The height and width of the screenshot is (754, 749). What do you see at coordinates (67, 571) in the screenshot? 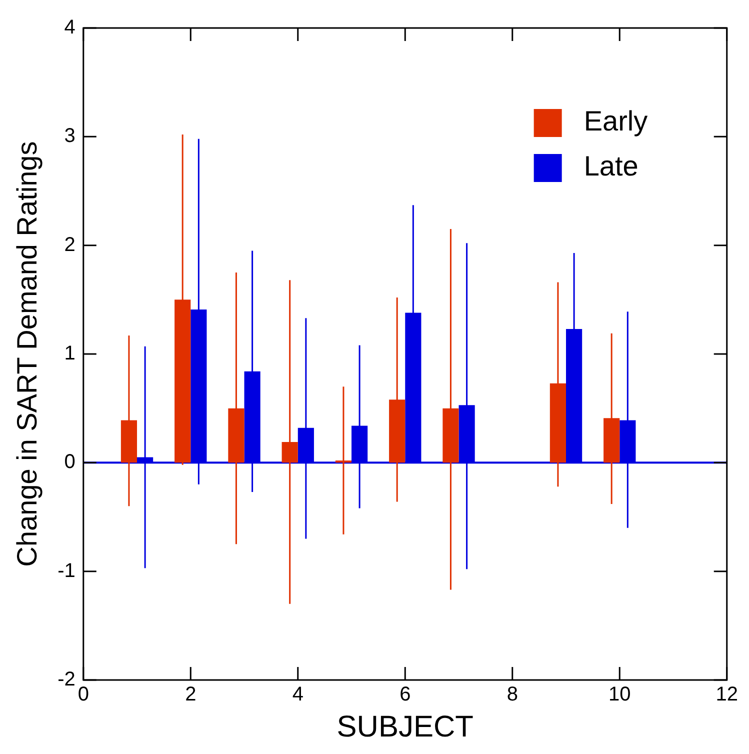
I see `y-tick-label: -1` at bounding box center [67, 571].